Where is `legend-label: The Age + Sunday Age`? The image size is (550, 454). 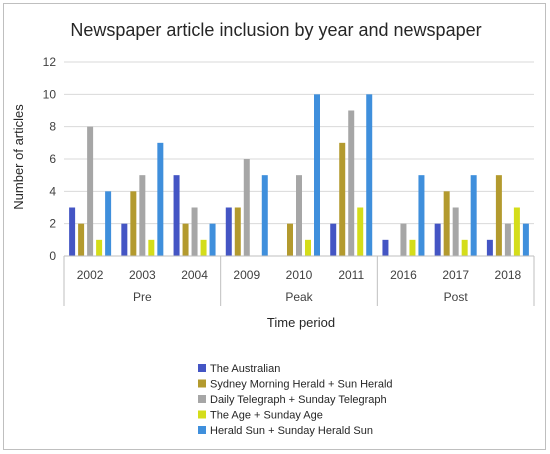
legend-label: The Age + Sunday Age is located at coordinates (266, 416).